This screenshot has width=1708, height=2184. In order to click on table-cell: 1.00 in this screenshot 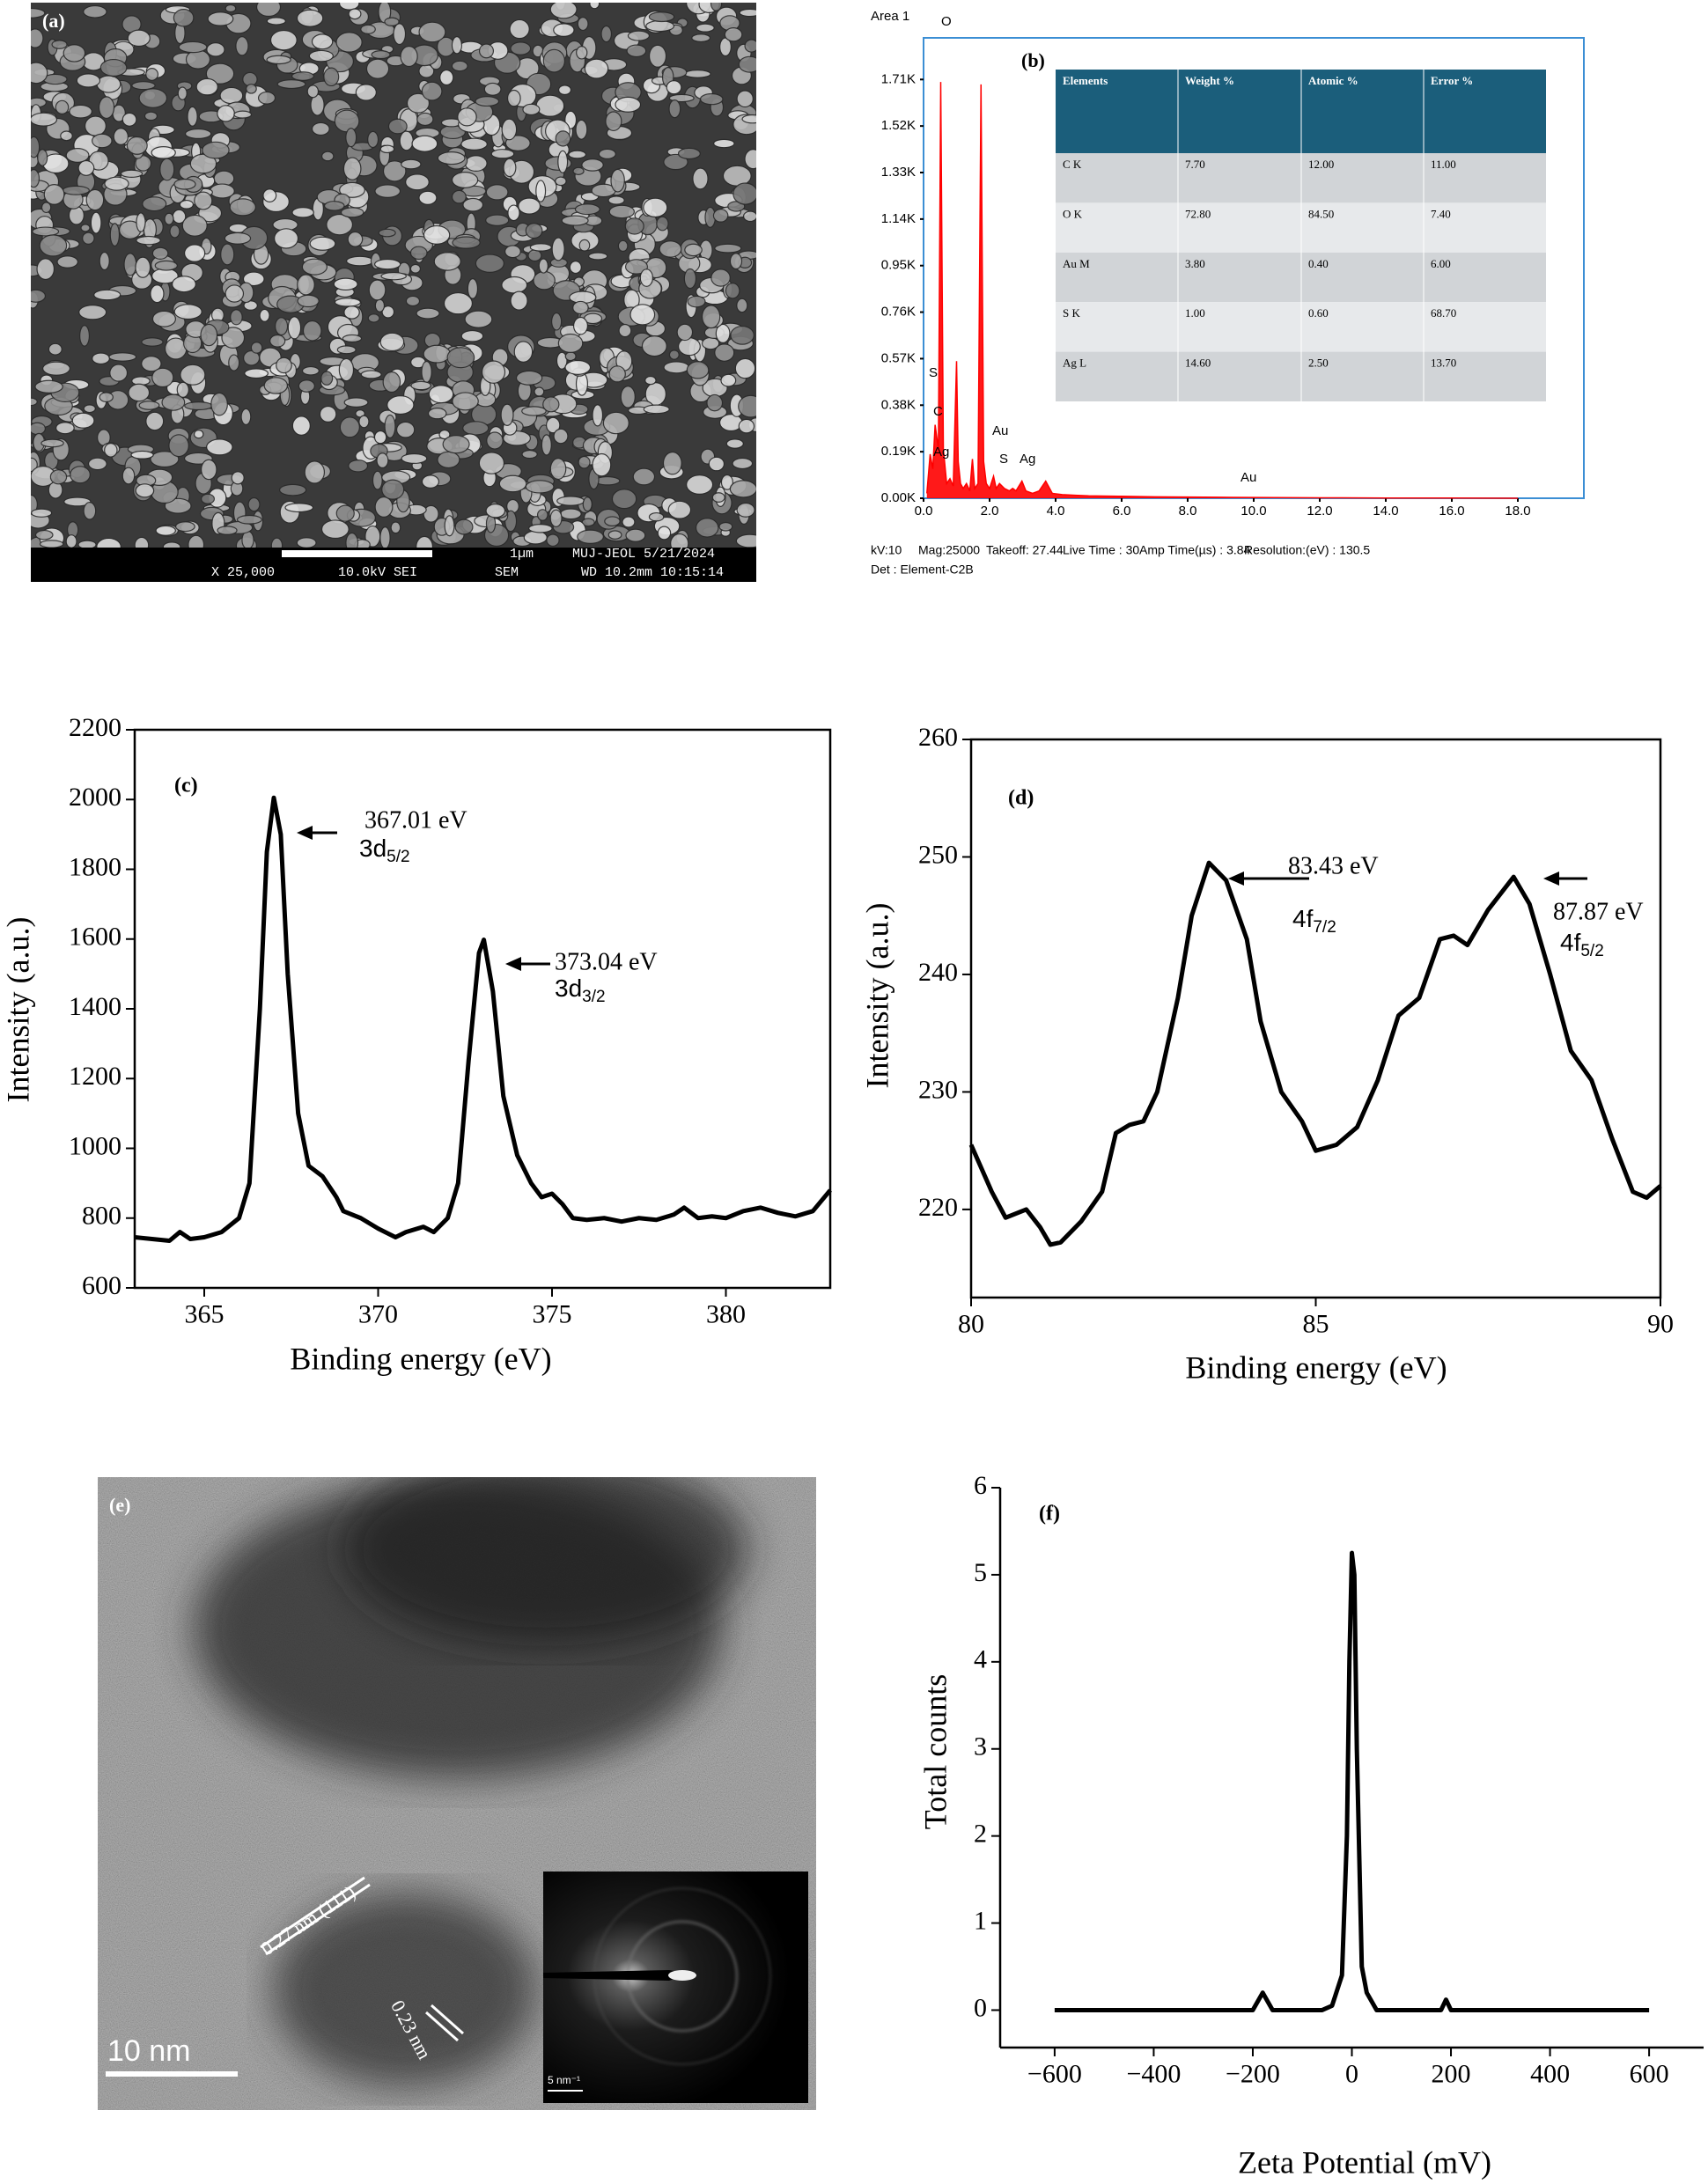, I will do `click(1195, 313)`.